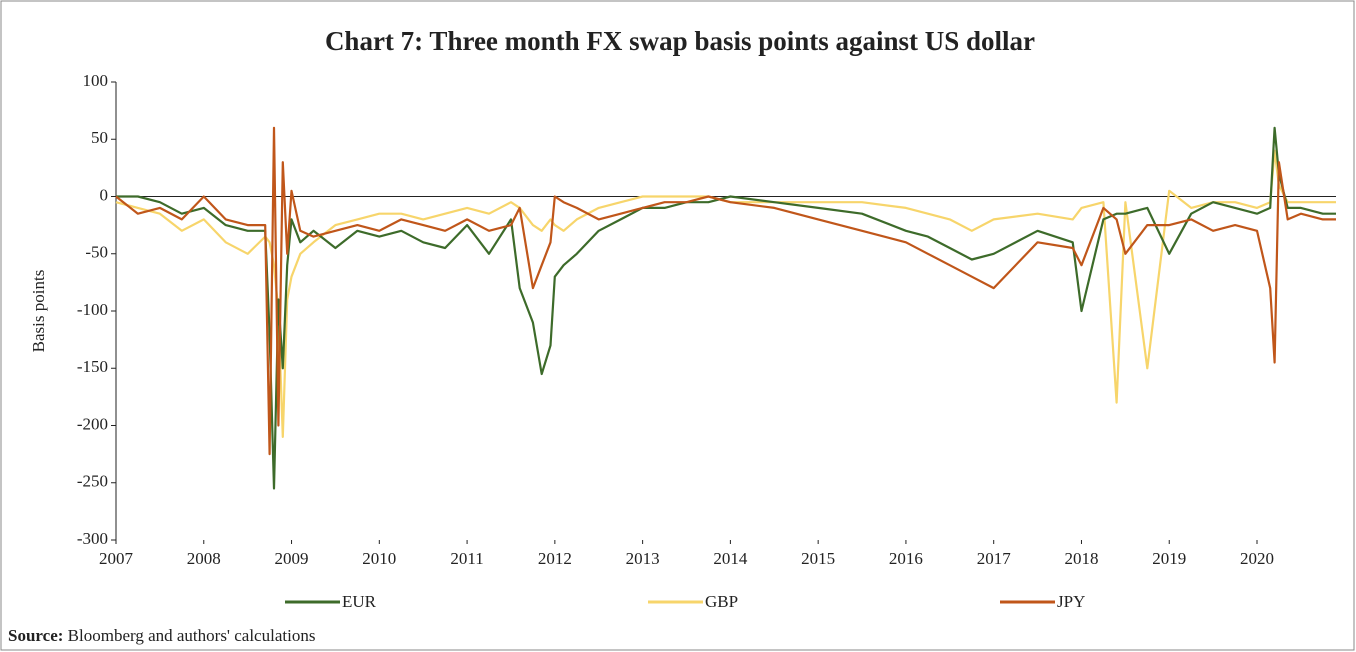 The height and width of the screenshot is (652, 1356). What do you see at coordinates (92, 366) in the screenshot?
I see `y-tick-label: -150` at bounding box center [92, 366].